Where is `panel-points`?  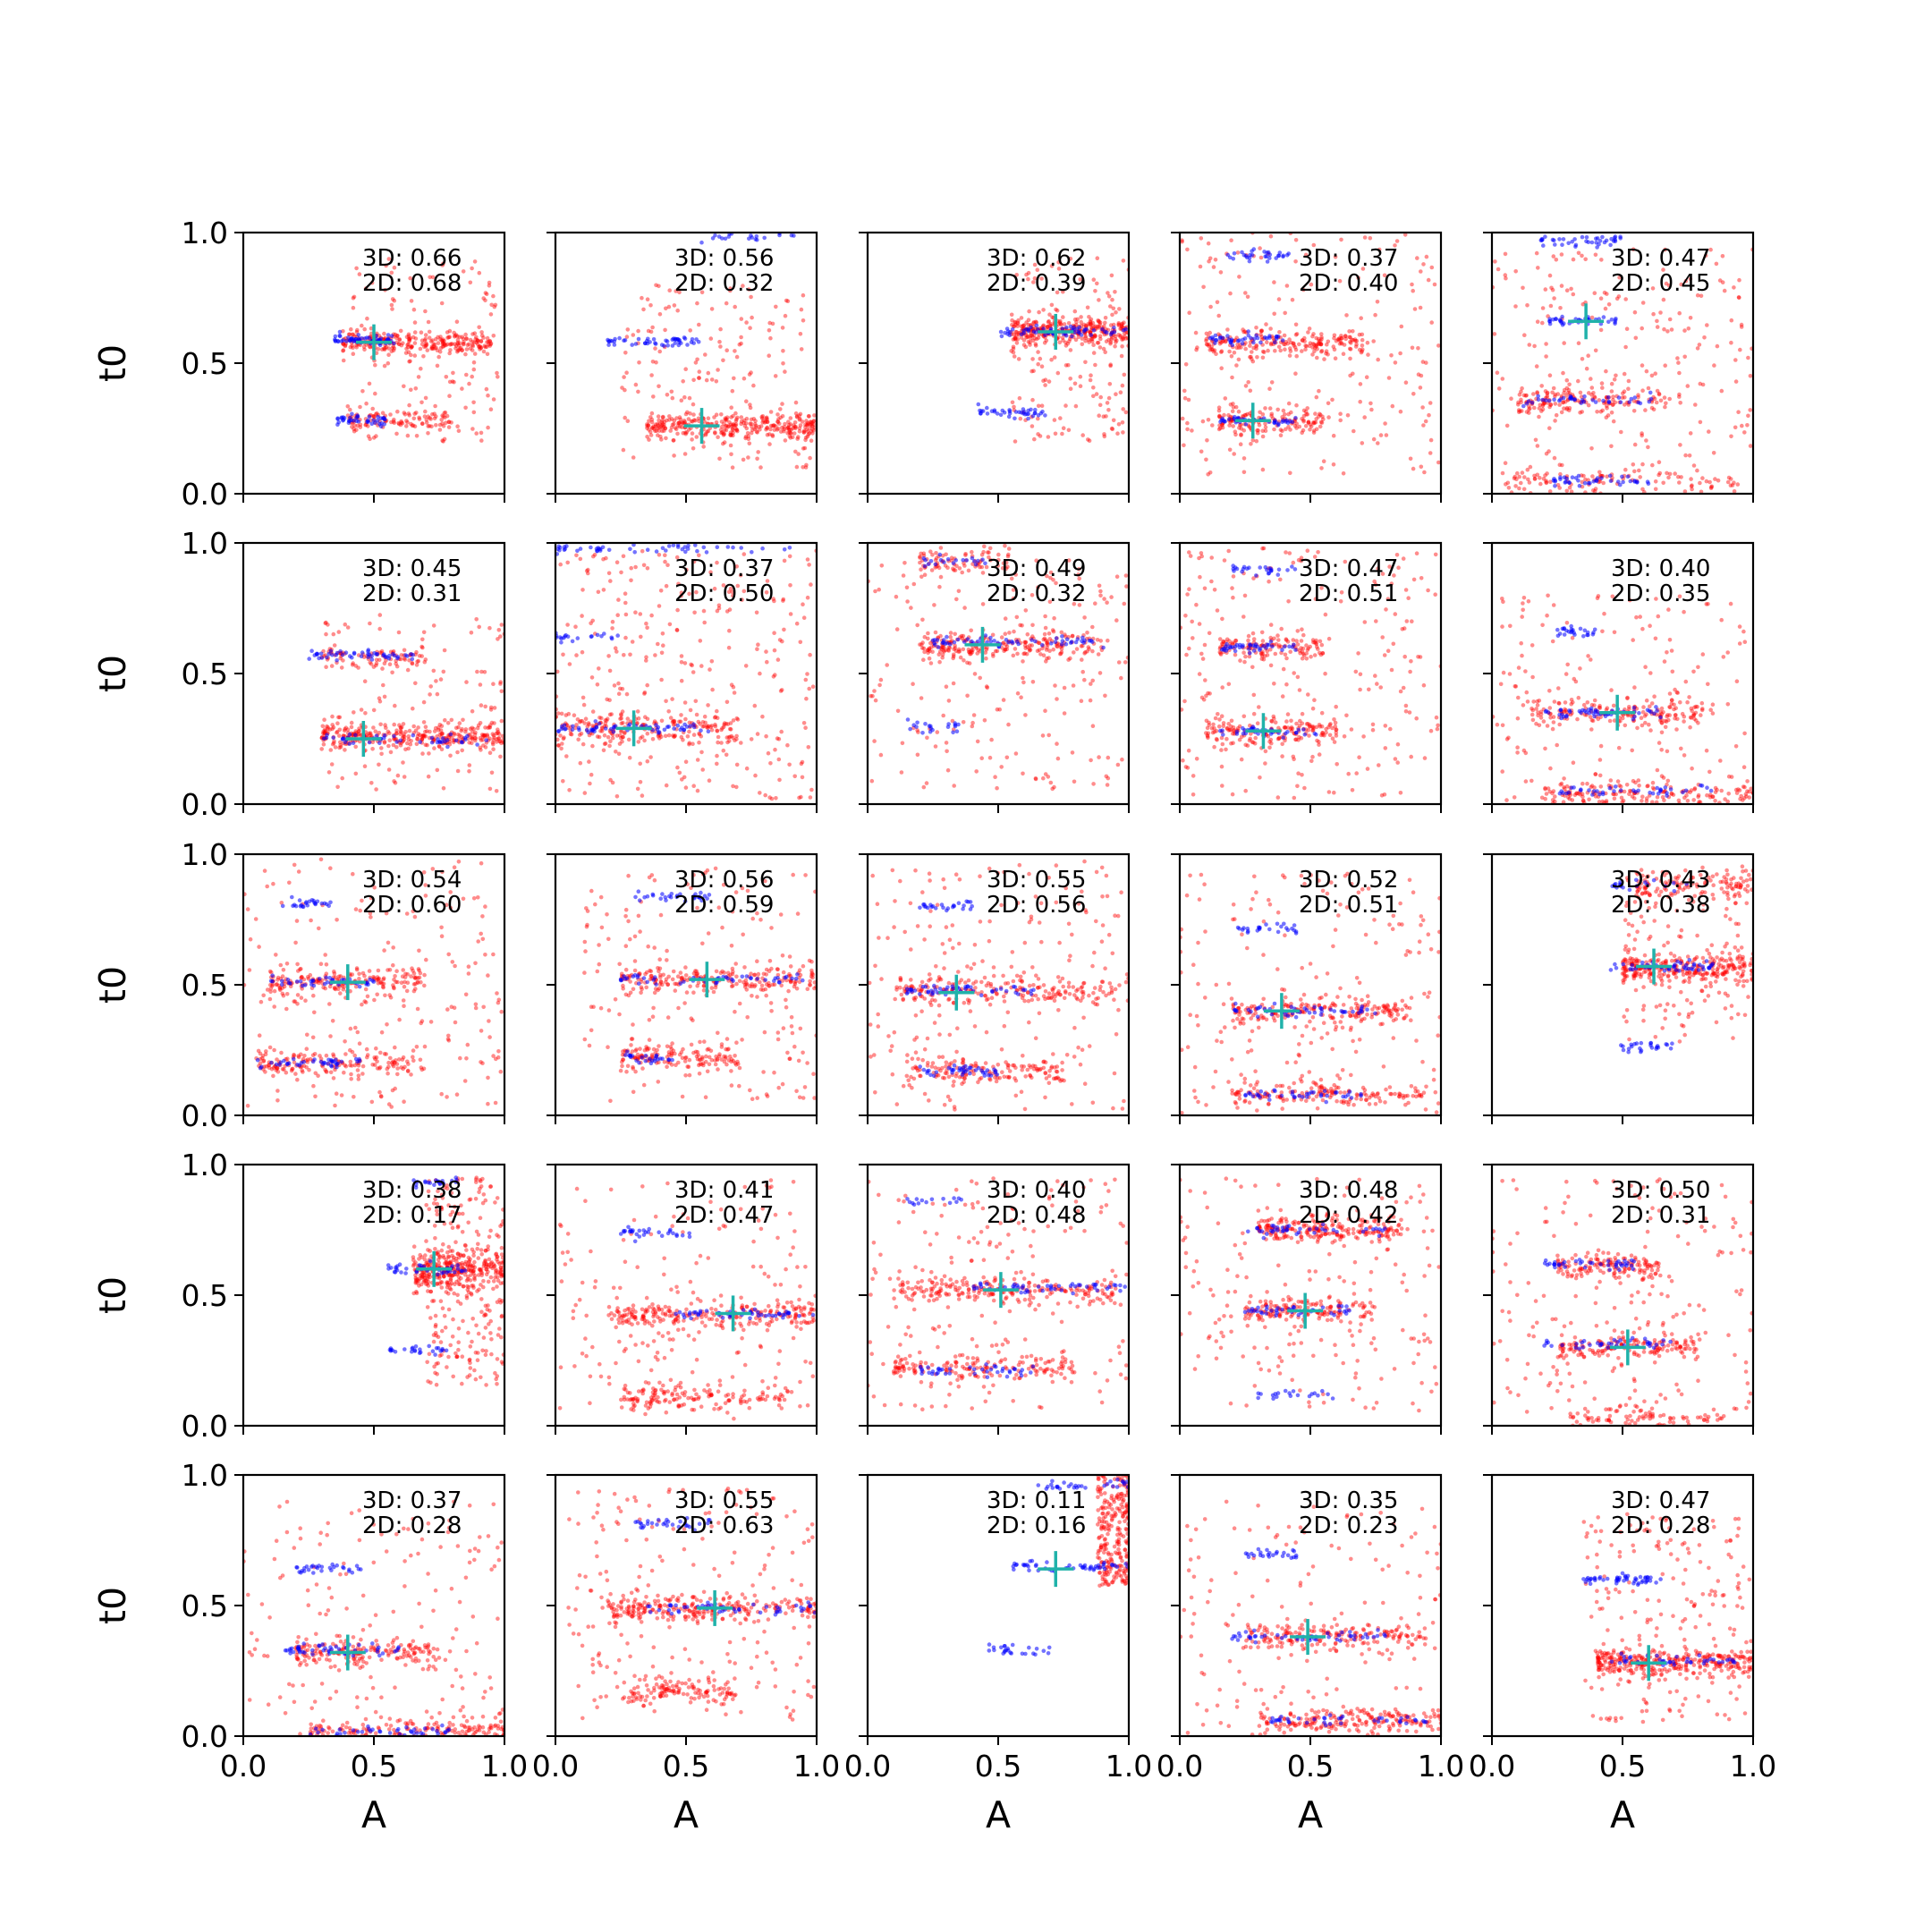 panel-points is located at coordinates (405, 703).